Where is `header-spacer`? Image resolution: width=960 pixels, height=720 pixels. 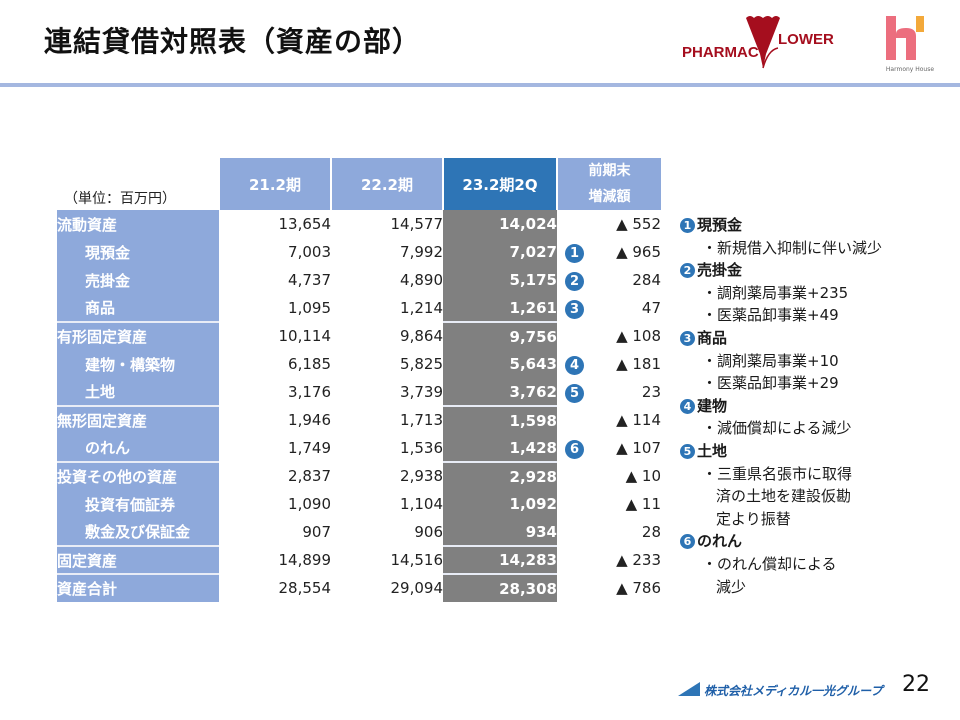
header-spacer is located at coordinates (138, 184).